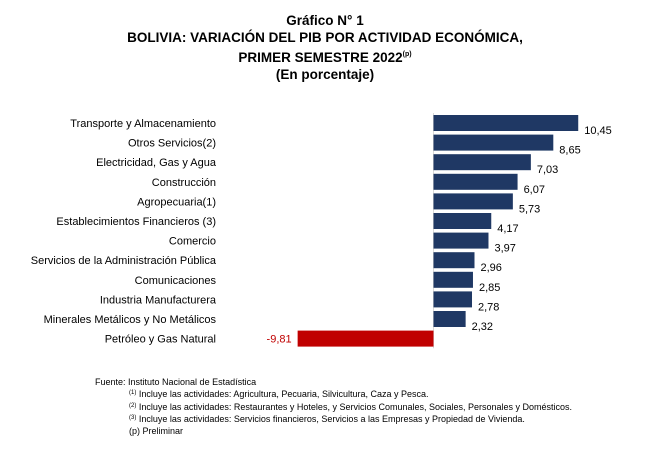 The image size is (650, 460). What do you see at coordinates (192, 242) in the screenshot?
I see `category-label-6: Comercio` at bounding box center [192, 242].